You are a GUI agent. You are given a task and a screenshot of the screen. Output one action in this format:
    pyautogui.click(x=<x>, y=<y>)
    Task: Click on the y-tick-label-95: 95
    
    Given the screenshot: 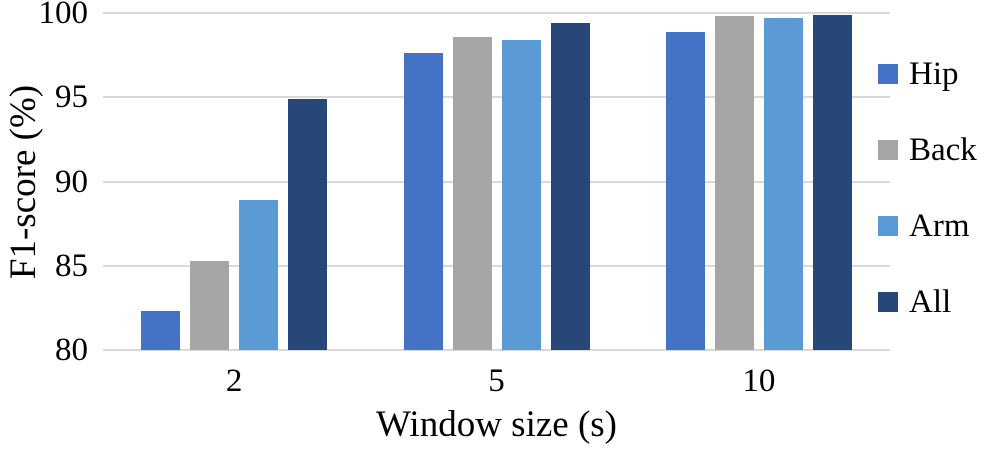 What is the action you would take?
    pyautogui.click(x=71, y=97)
    